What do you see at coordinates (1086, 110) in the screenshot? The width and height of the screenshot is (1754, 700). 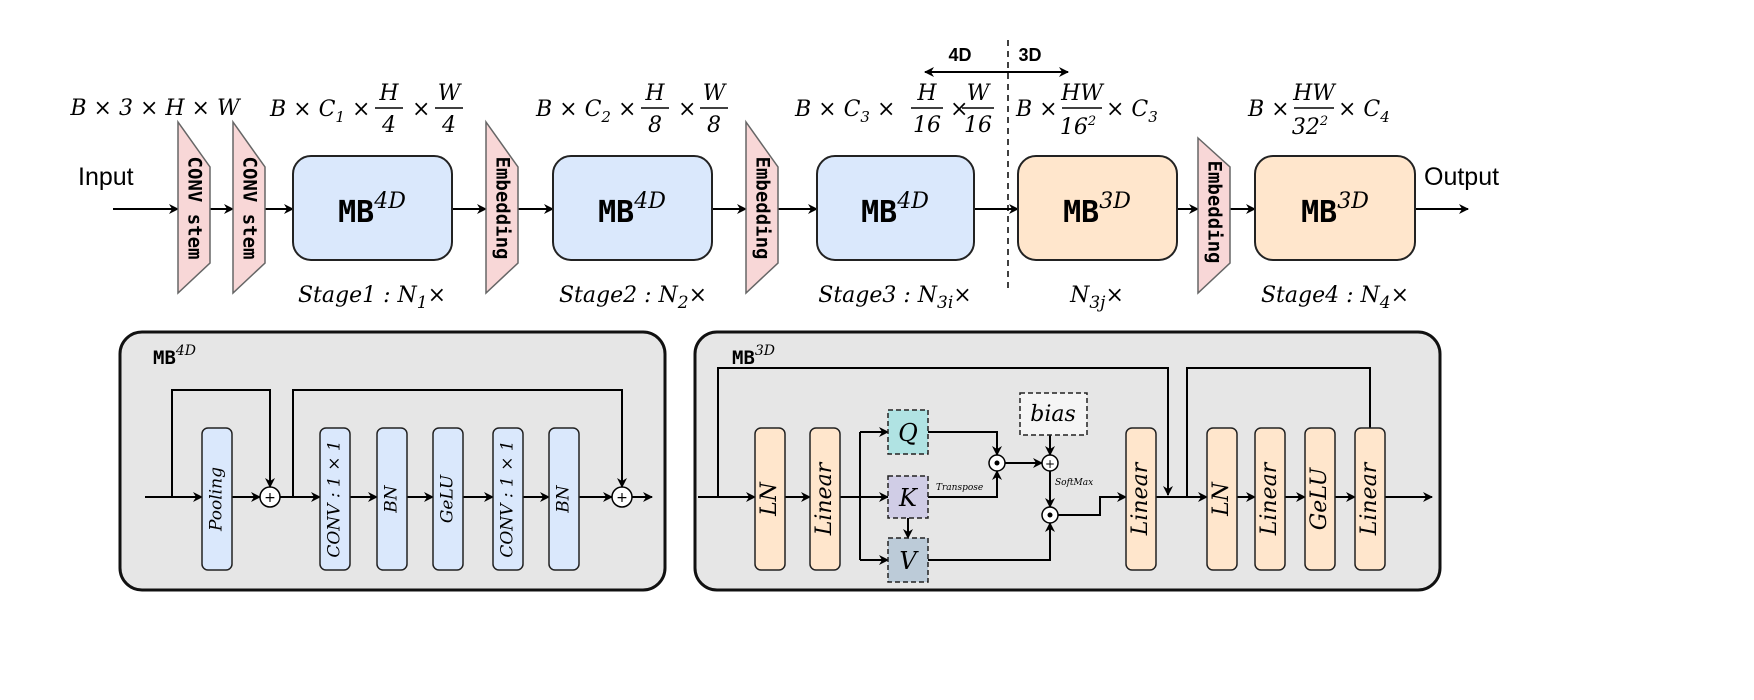 I see `dim-stage3-3d: B × HW 162 × C3` at bounding box center [1086, 110].